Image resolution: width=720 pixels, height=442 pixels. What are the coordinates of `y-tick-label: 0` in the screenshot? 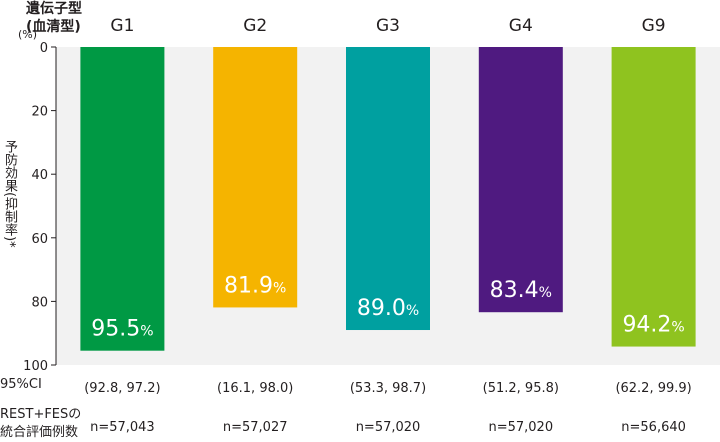 It's located at (44, 48).